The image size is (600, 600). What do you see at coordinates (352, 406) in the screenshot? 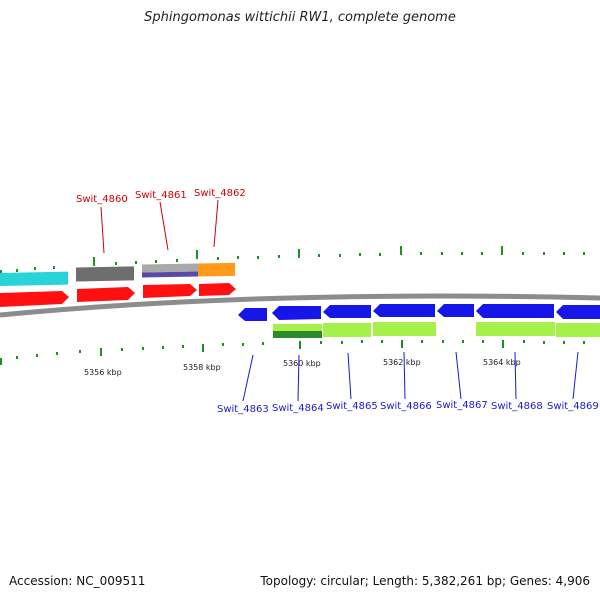
I see `gene-label-swit-4865: Swit_4865` at bounding box center [352, 406].